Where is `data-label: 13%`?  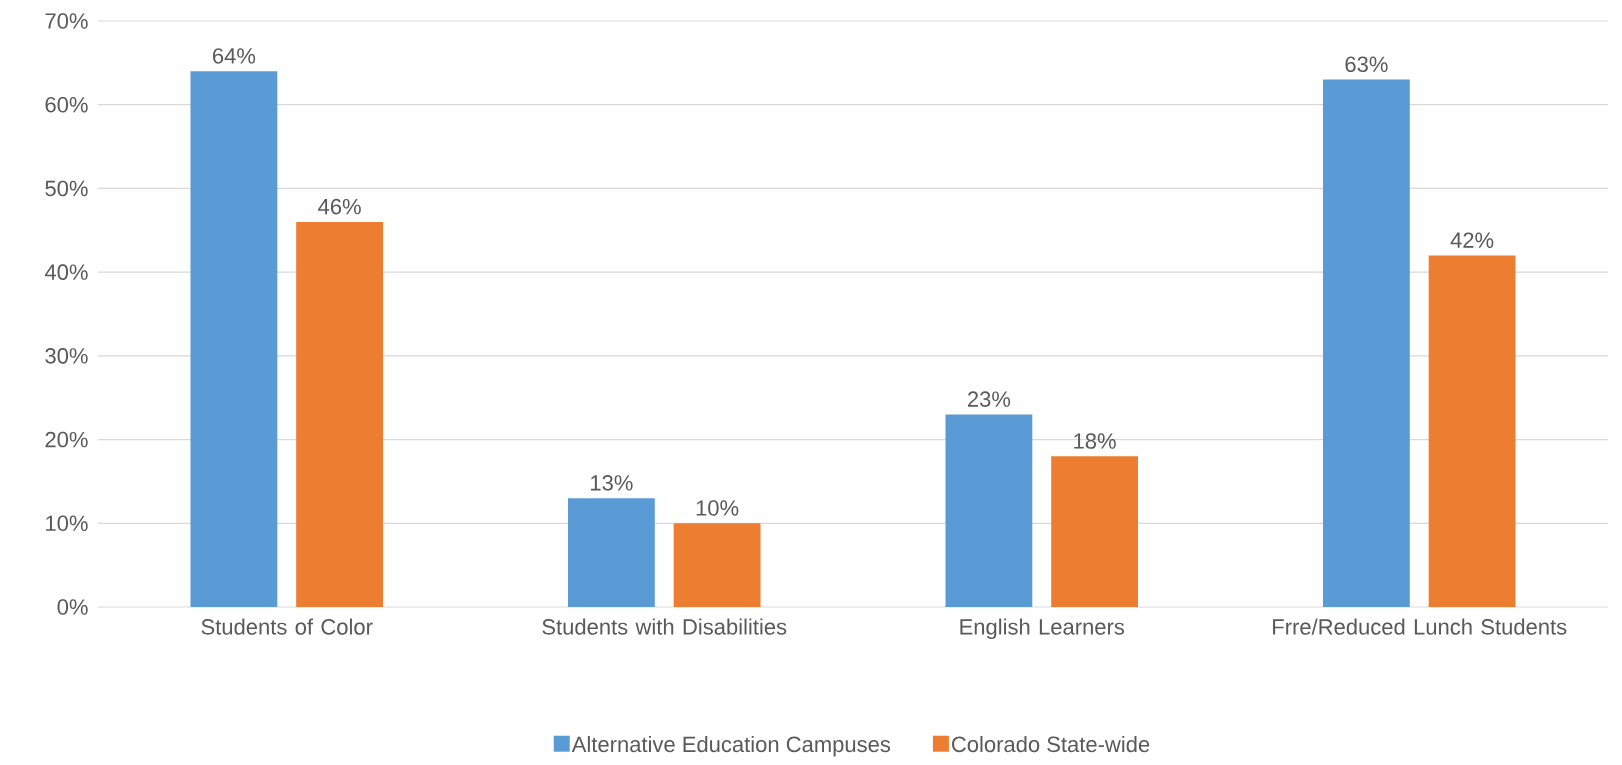 data-label: 13% is located at coordinates (612, 483).